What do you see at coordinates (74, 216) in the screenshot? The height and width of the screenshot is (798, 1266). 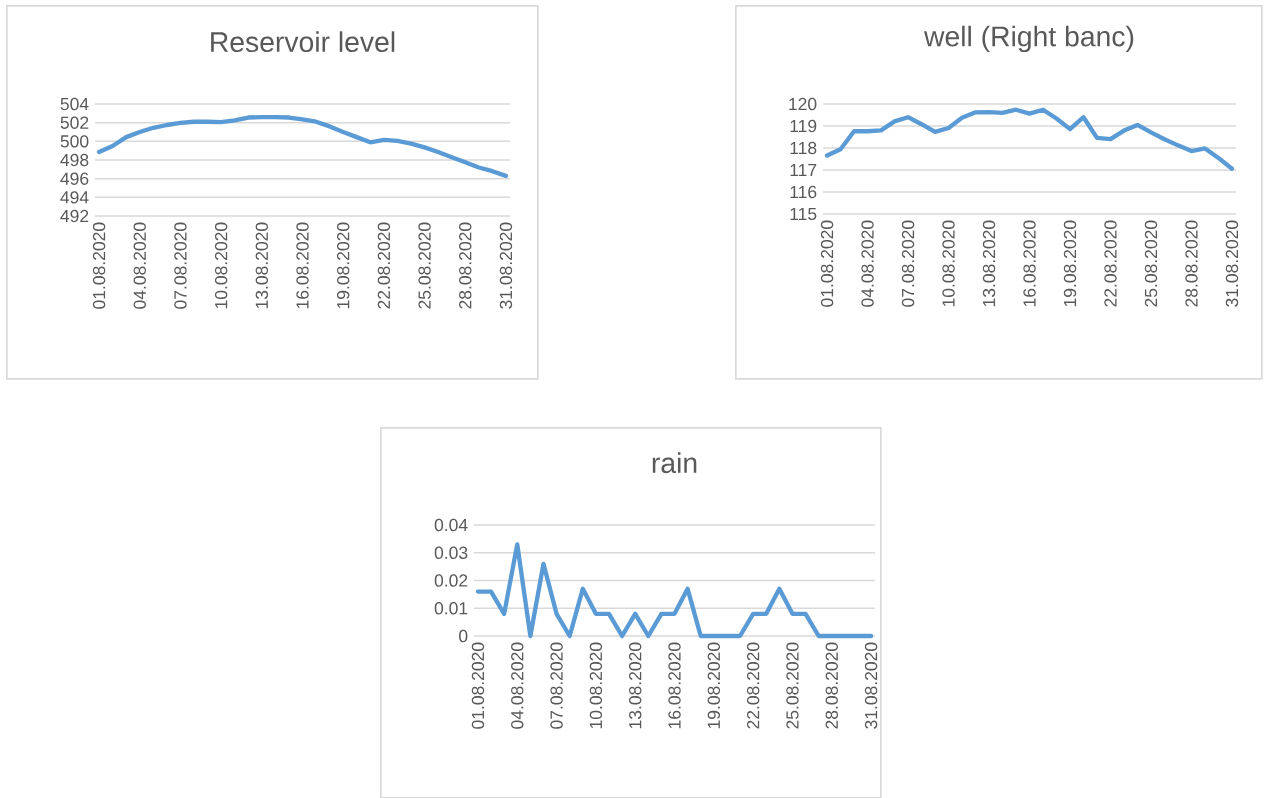 I see `y-tick-label: 492` at bounding box center [74, 216].